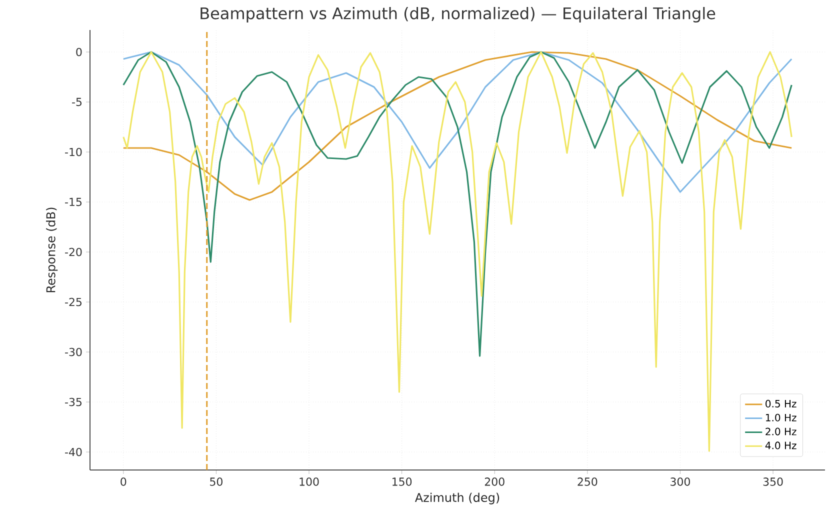  I want to click on x-tick-label: 250, so click(588, 482).